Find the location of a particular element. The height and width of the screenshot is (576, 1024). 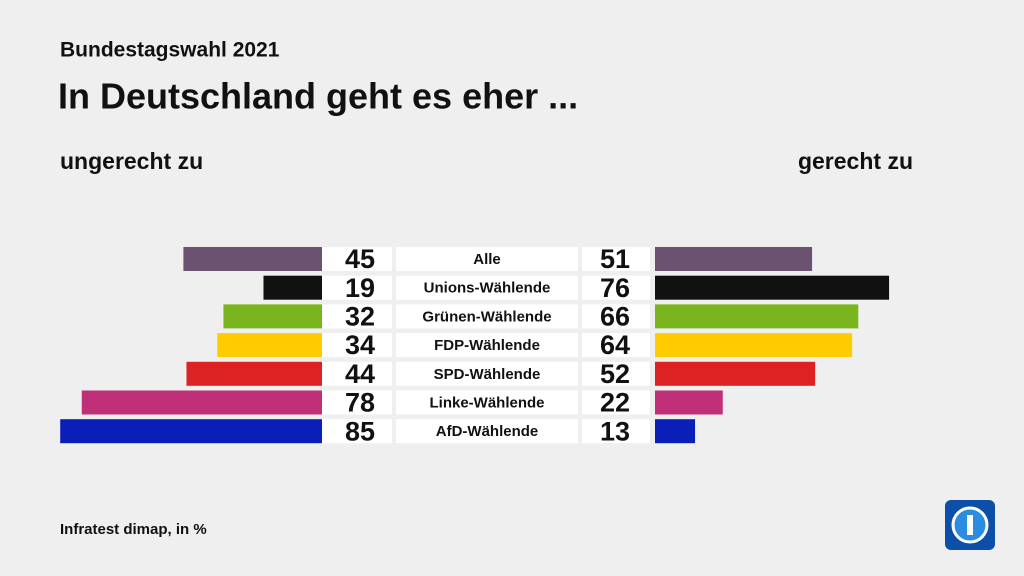

category-label: Grünen-Wählende is located at coordinates (486, 316).